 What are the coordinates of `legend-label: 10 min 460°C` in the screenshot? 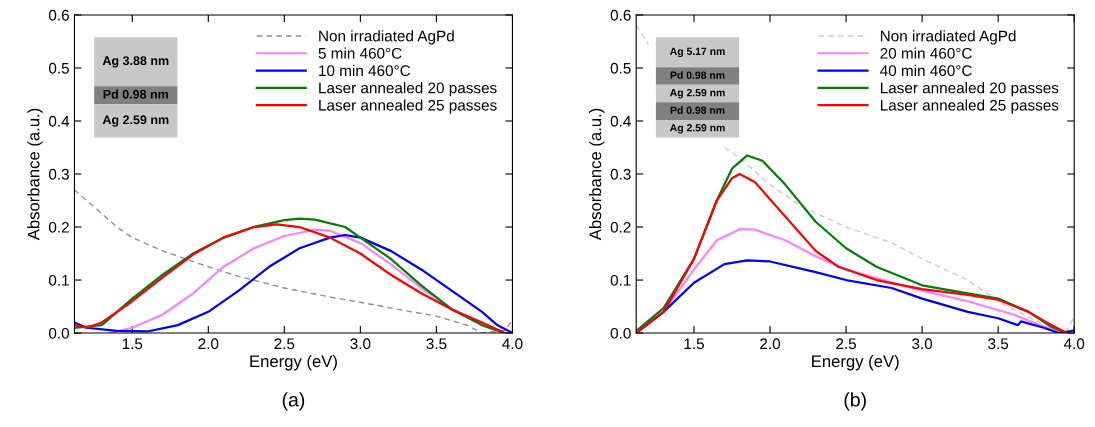 It's located at (365, 70).